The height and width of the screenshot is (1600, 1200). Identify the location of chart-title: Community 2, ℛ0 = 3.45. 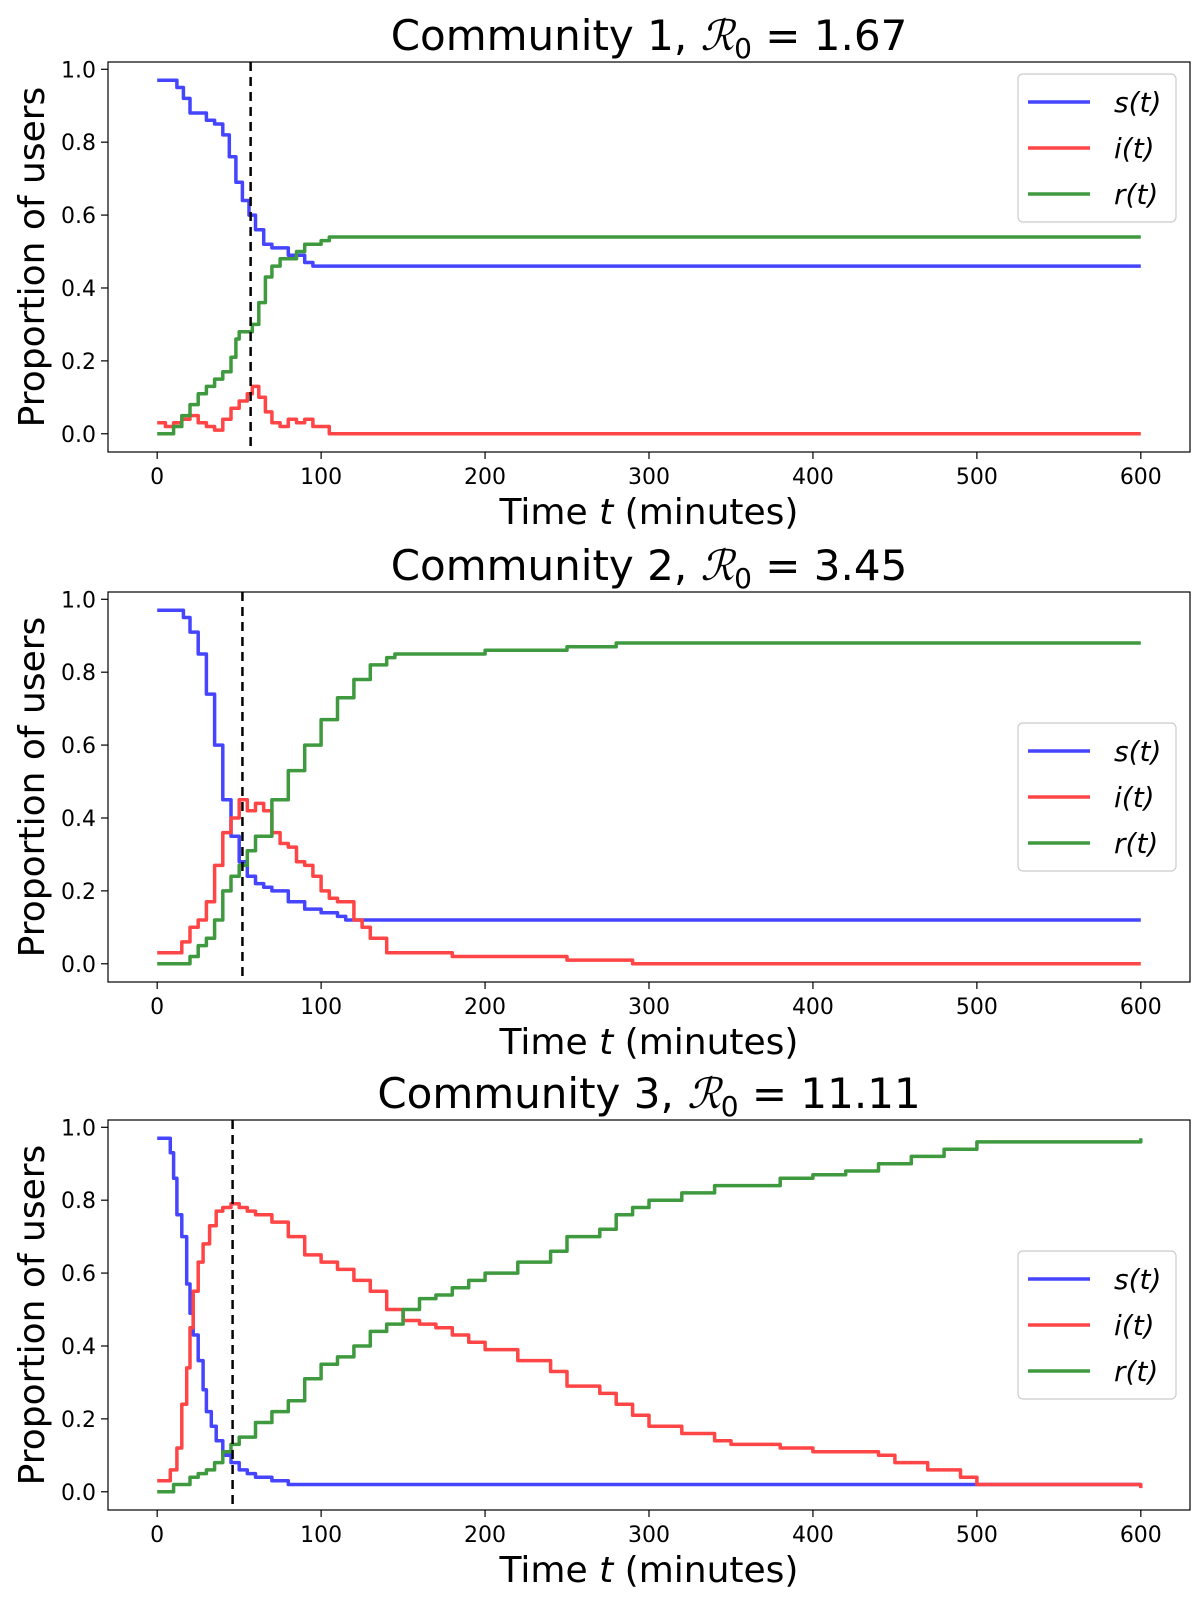
(649, 568).